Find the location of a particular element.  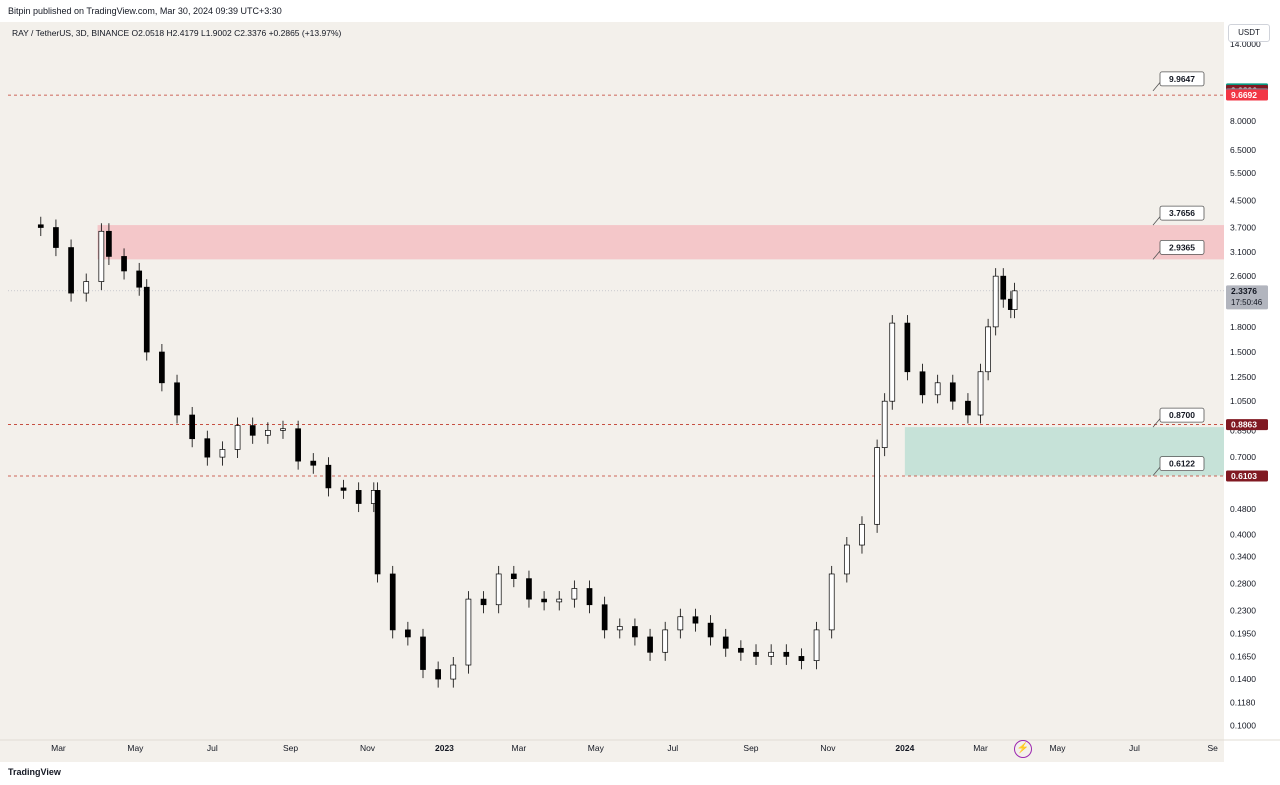

price-tick-label: 3.7000 is located at coordinates (1243, 228).